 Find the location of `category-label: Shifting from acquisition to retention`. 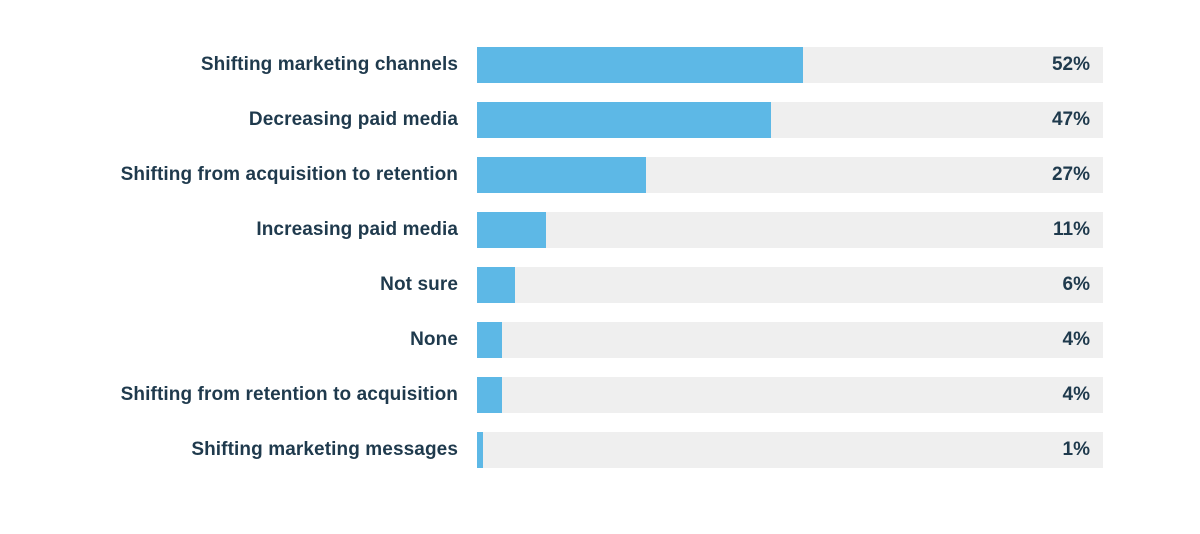

category-label: Shifting from acquisition to retention is located at coordinates (289, 174).